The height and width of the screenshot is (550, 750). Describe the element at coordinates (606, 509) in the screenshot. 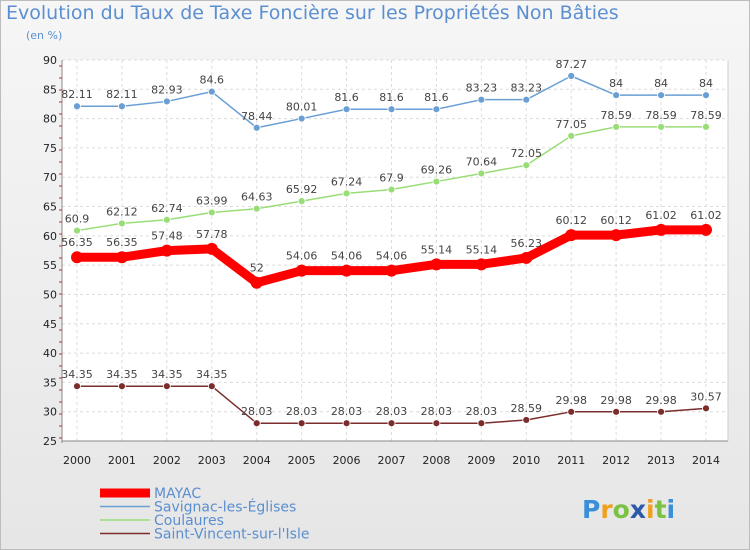

I see `brand-letter: r` at that location.